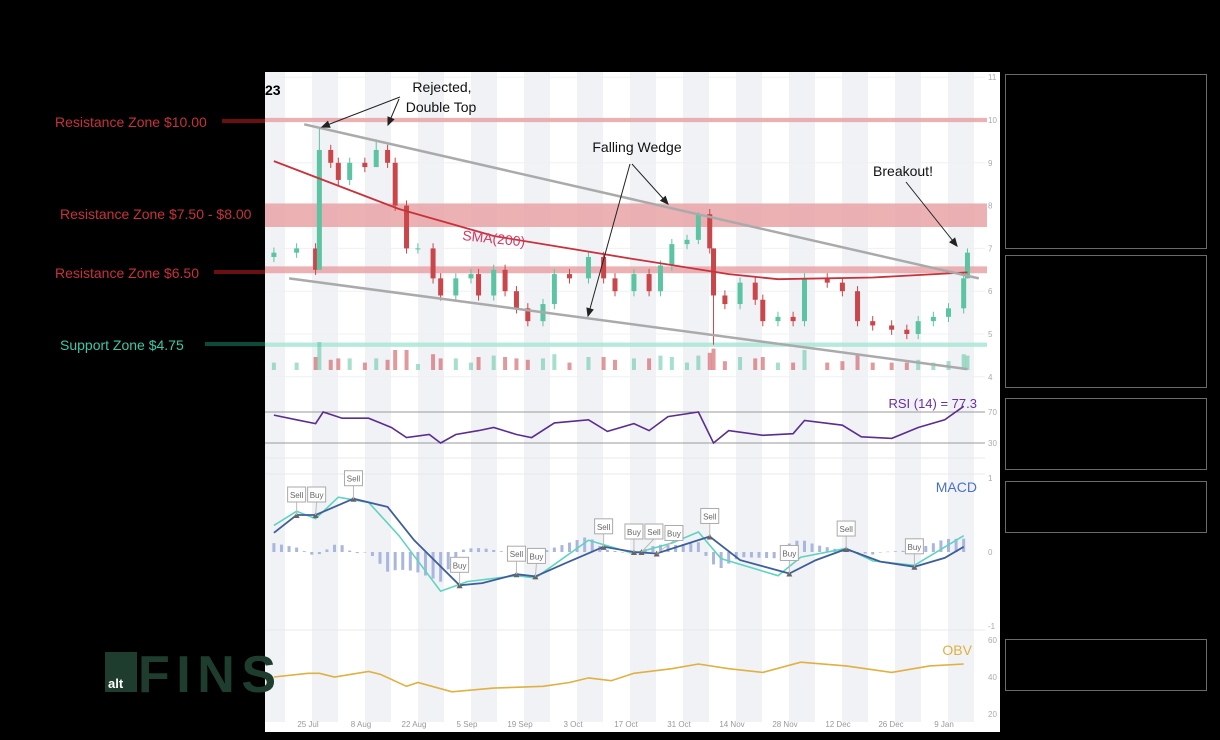 The height and width of the screenshot is (740, 1220). I want to click on logo-fins: FINS, so click(207, 675).